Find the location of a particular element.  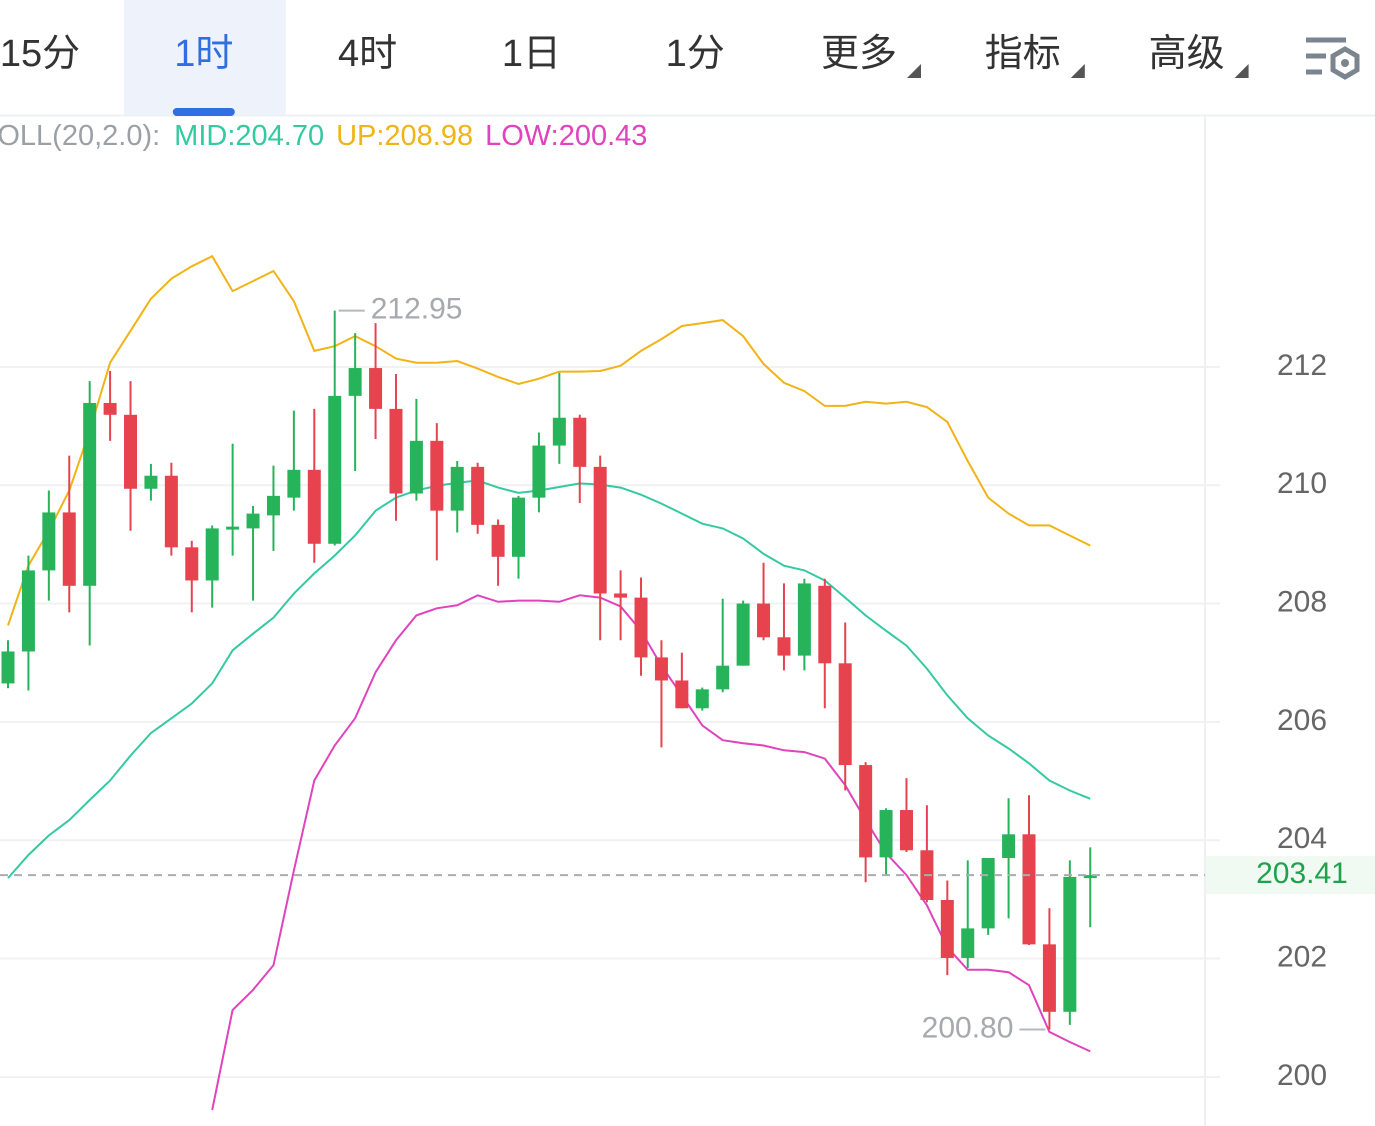

tab-label: 4时 is located at coordinates (367, 54).